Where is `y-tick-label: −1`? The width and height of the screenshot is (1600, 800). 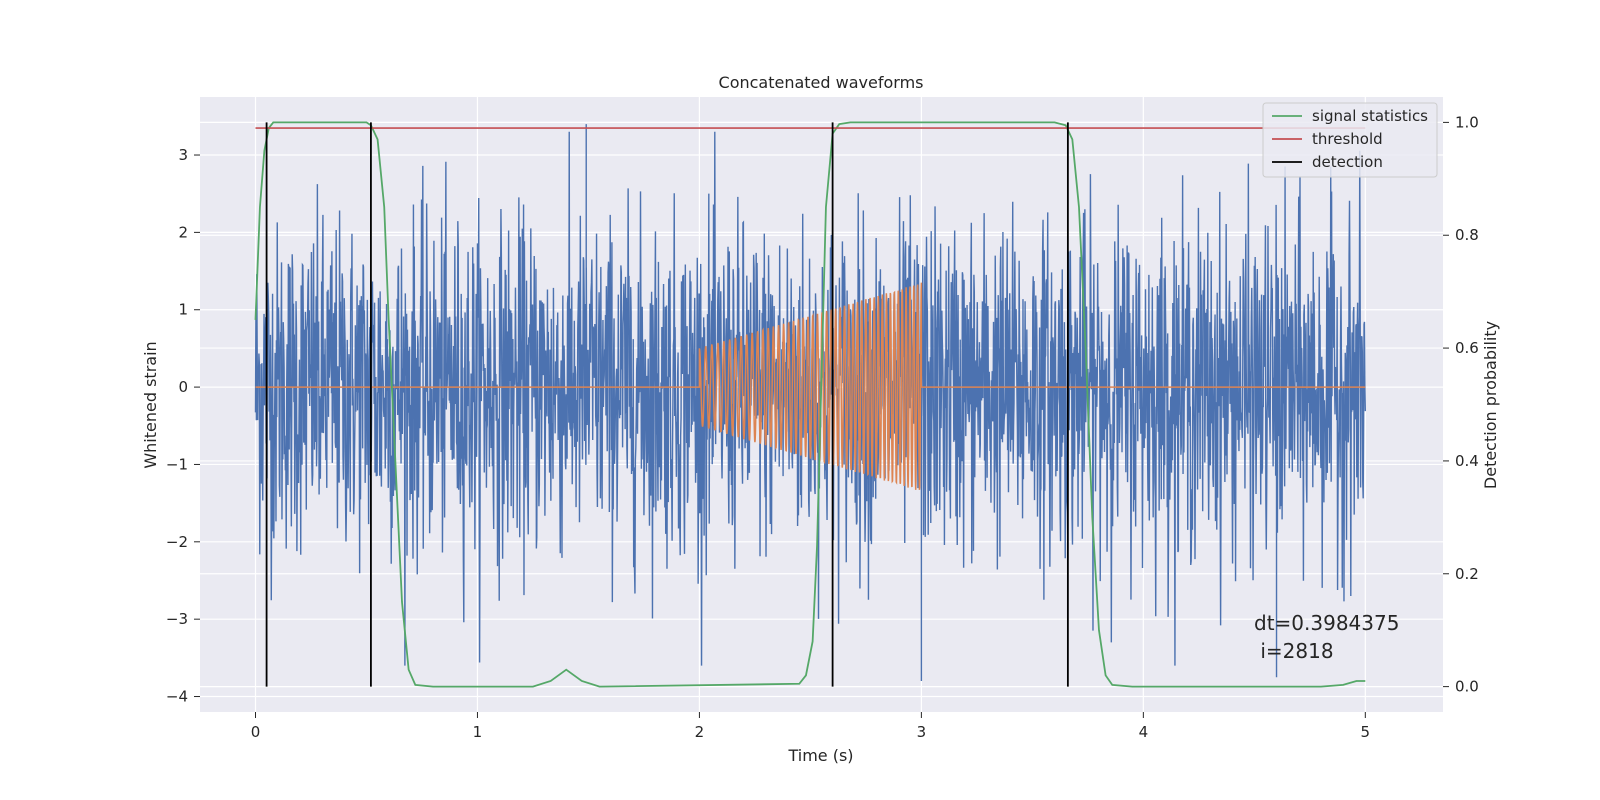 y-tick-label: −1 is located at coordinates (177, 464).